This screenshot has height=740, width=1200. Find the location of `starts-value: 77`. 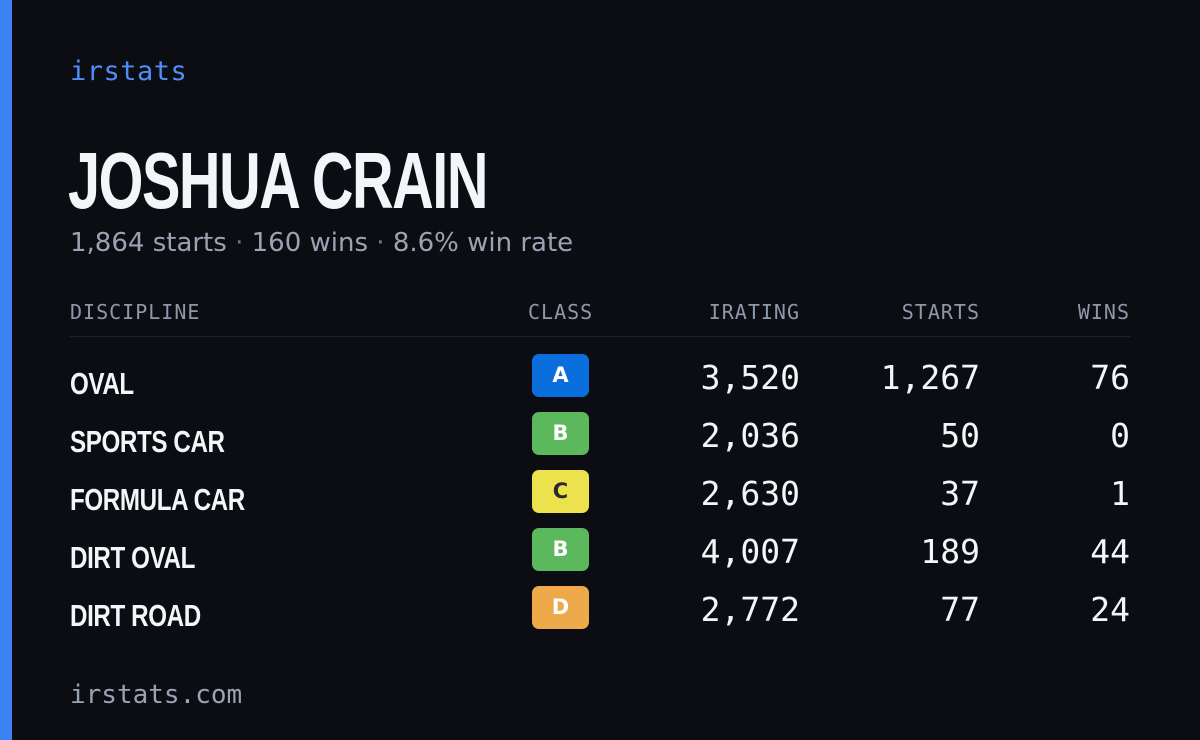

starts-value: 77 is located at coordinates (960, 609).